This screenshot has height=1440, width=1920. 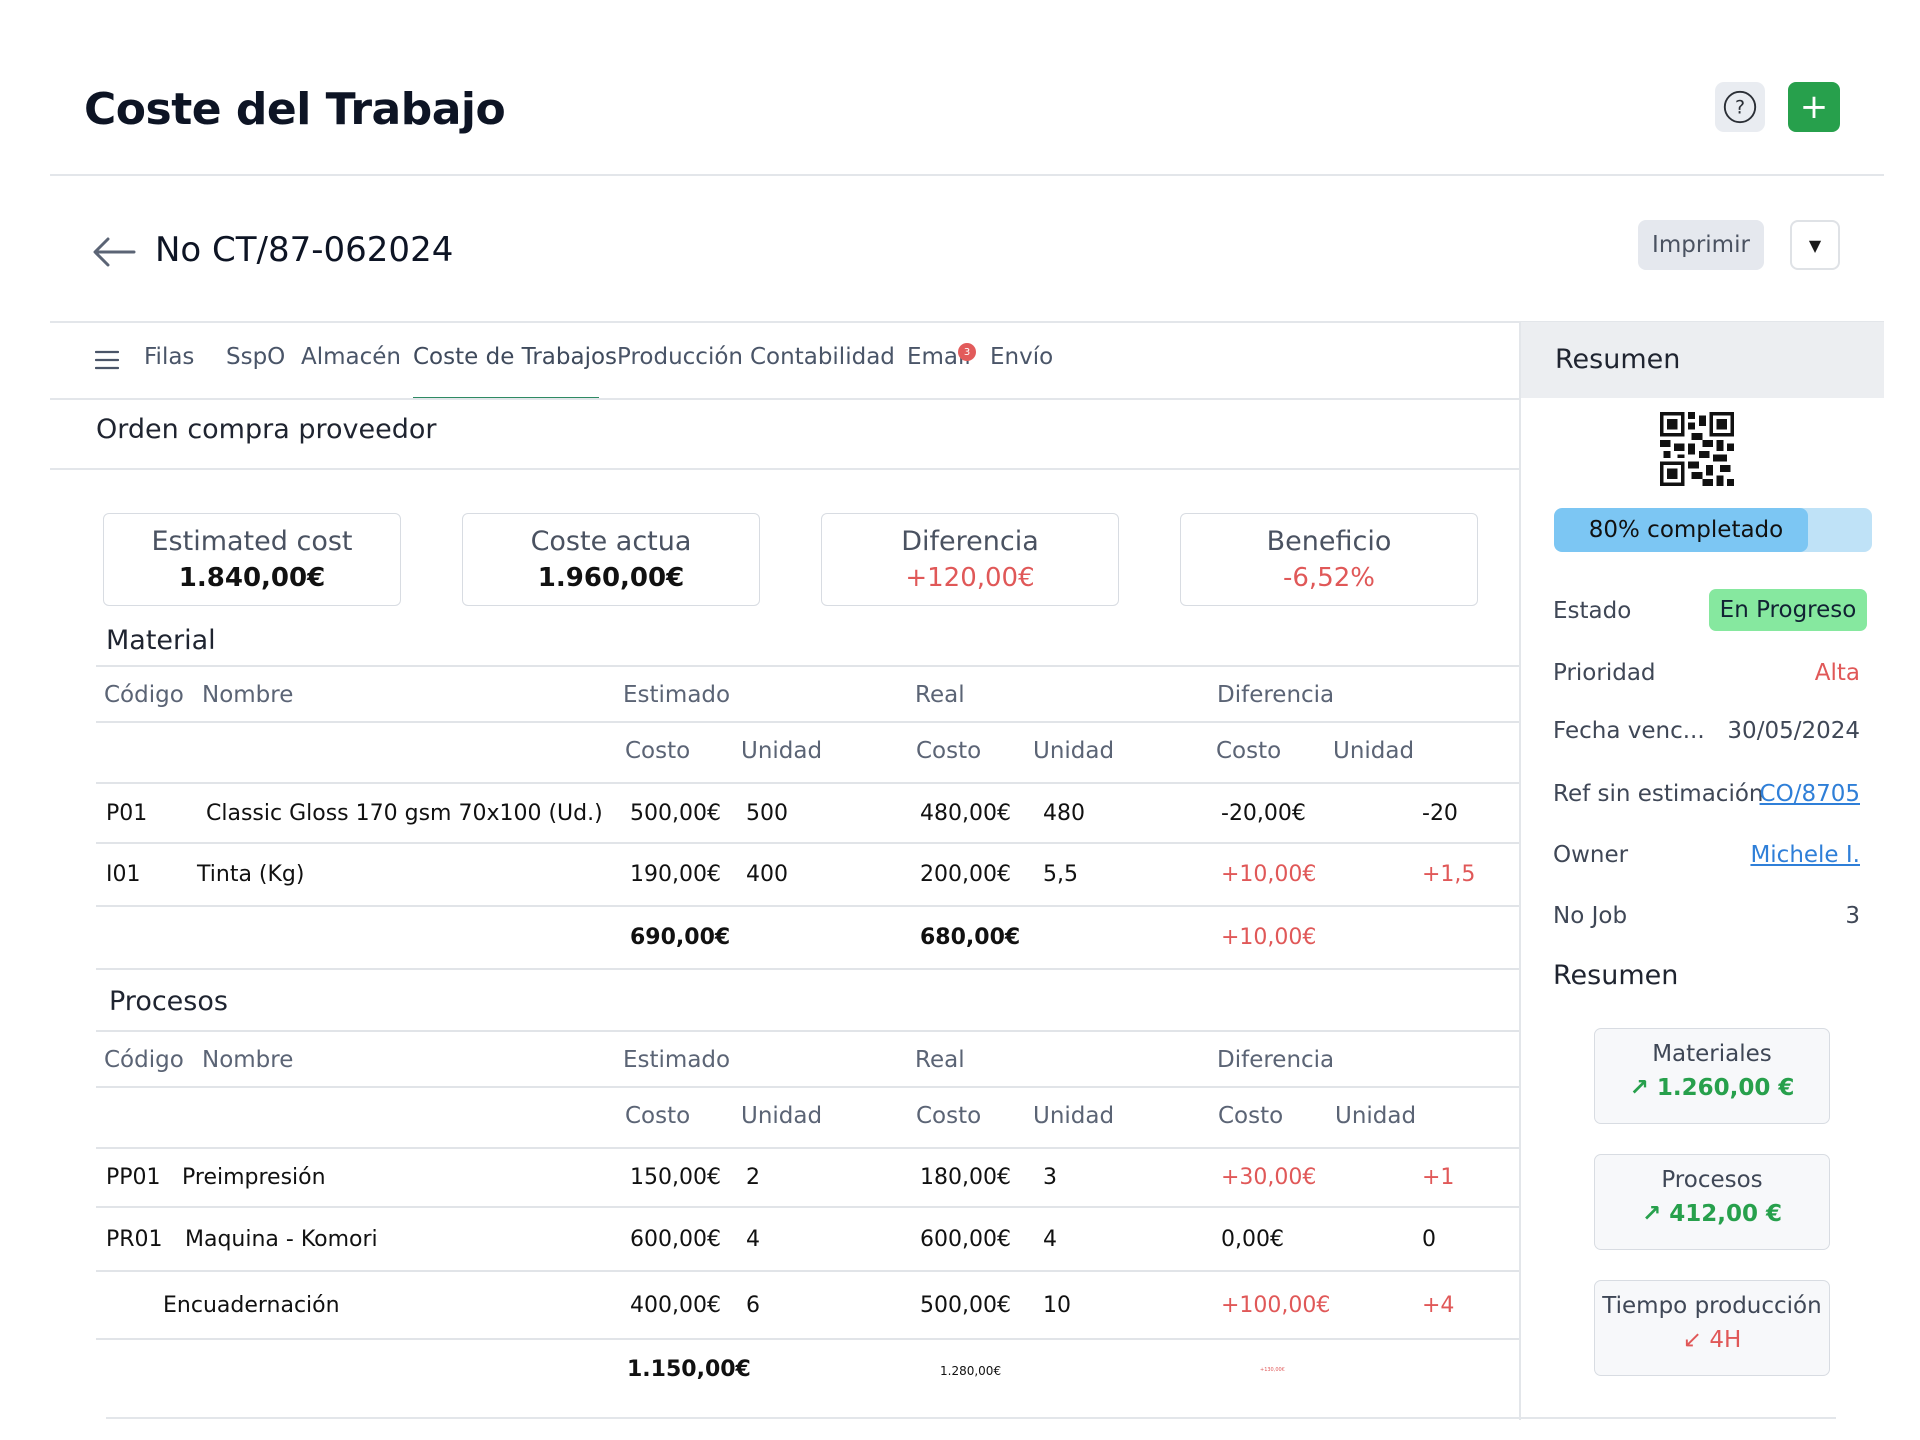 What do you see at coordinates (1329, 541) in the screenshot?
I see `kpi-label: Beneficio` at bounding box center [1329, 541].